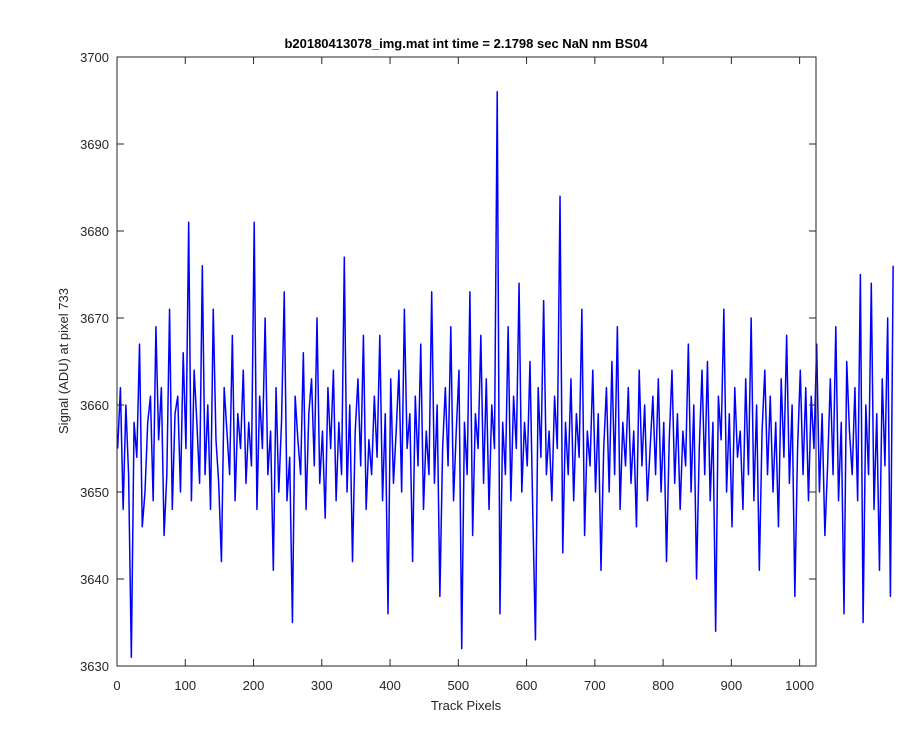  Describe the element at coordinates (94, 318) in the screenshot. I see `y-tick-label: 3670` at that location.